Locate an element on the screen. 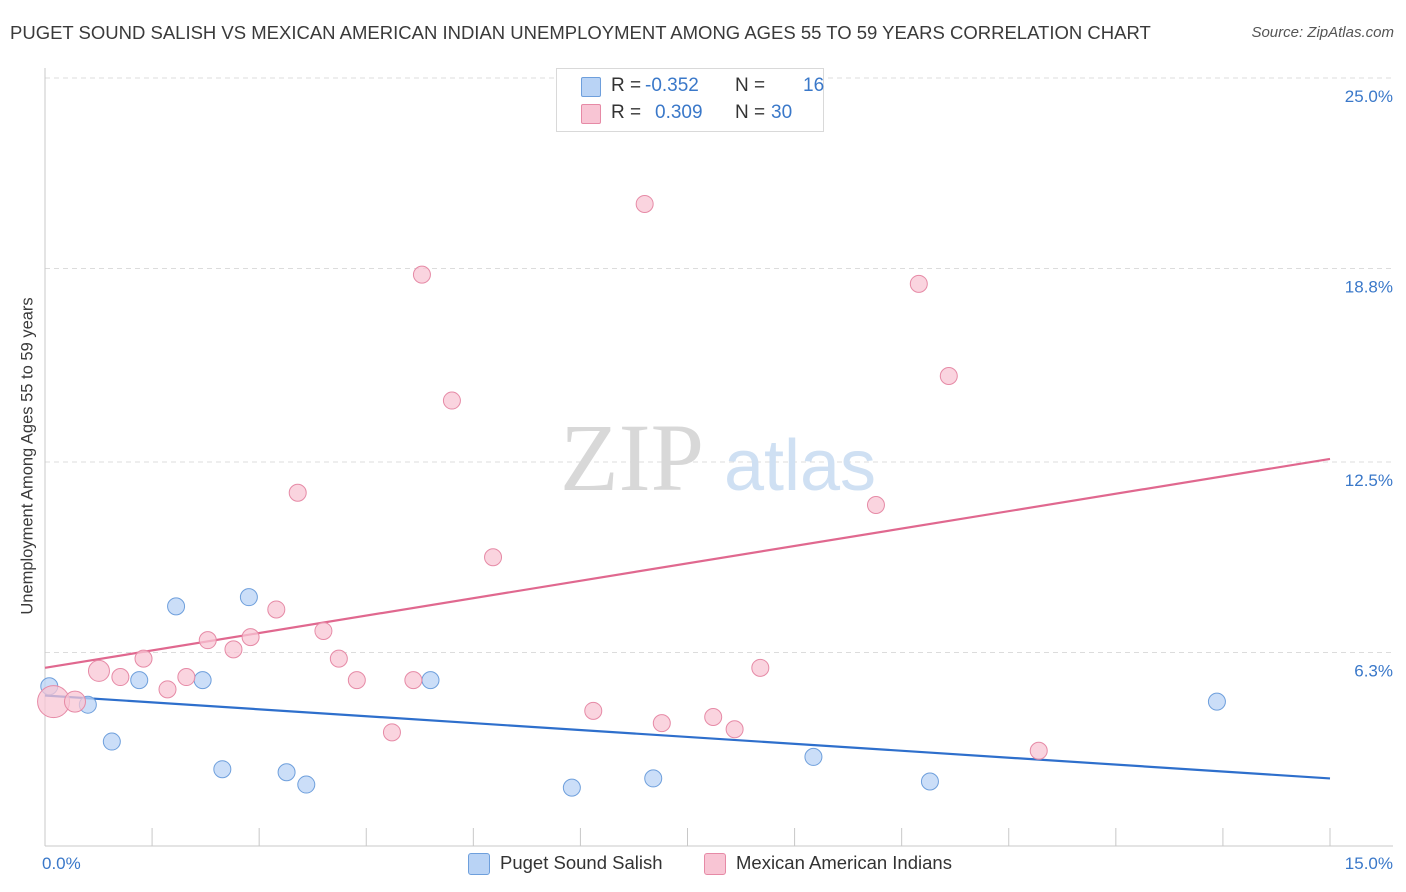  y-tick-label: 18.8% is located at coordinates (1369, 286).